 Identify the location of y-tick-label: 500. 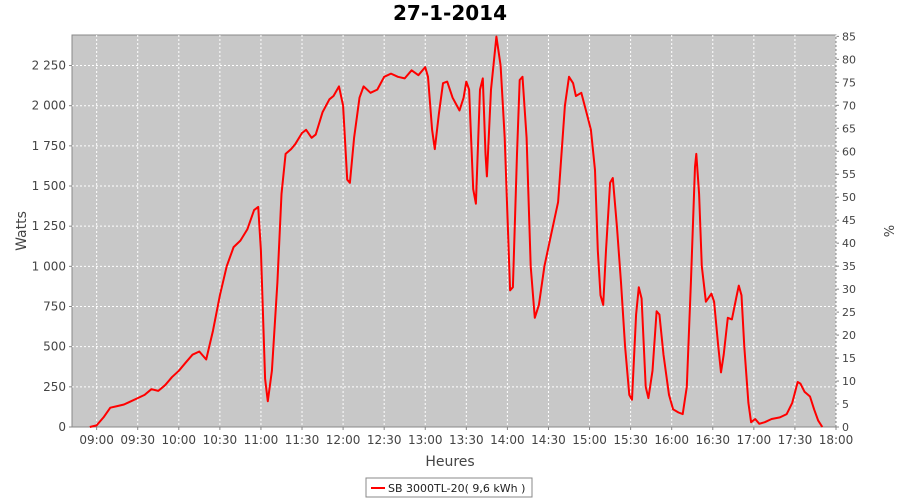
(54, 347).